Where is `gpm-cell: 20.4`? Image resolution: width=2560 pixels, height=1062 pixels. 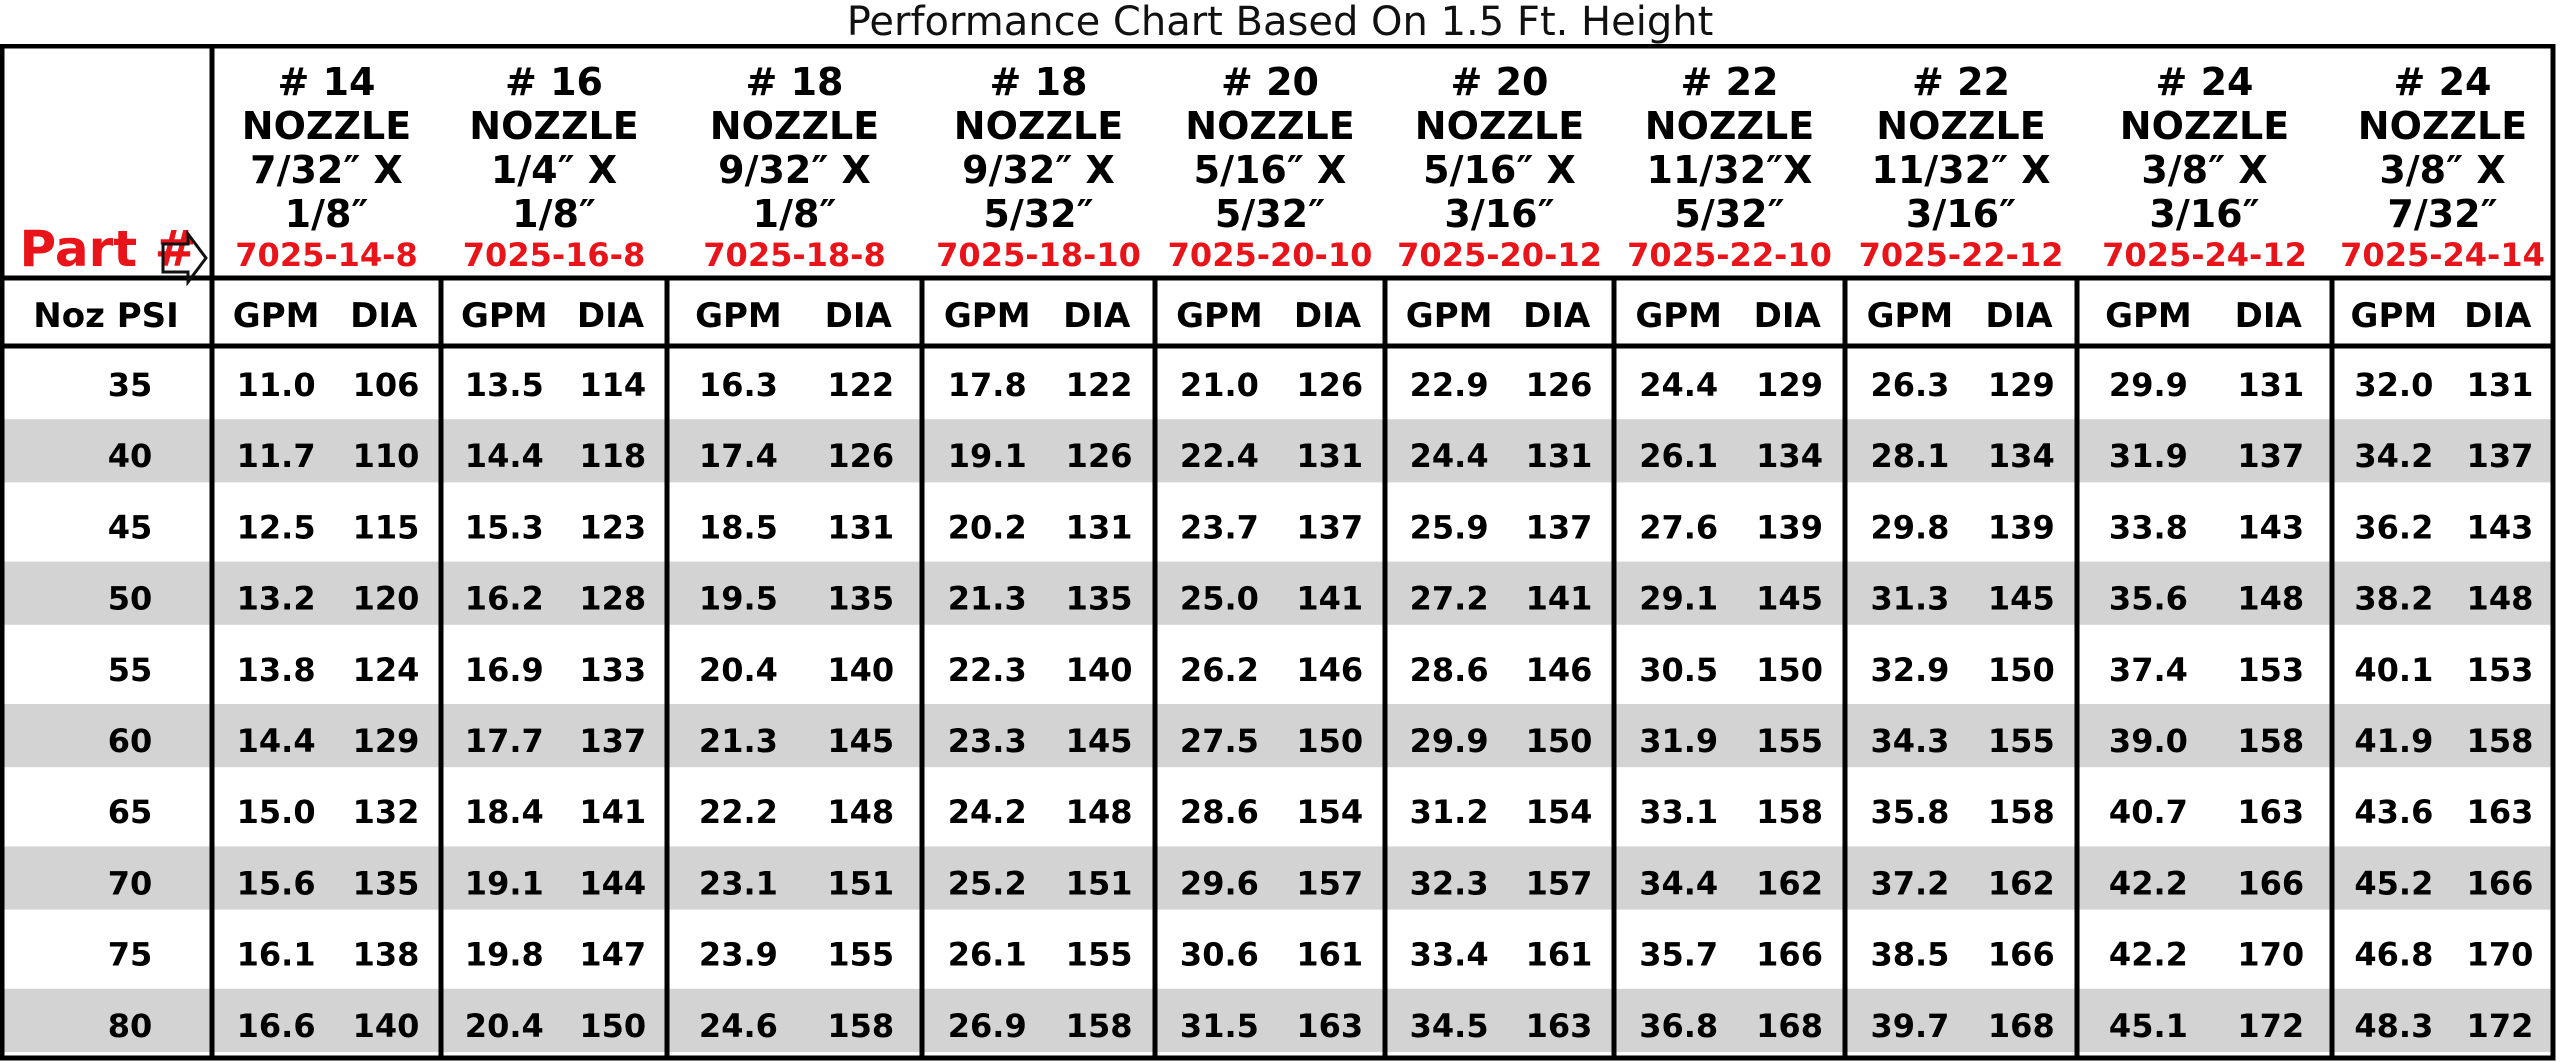
gpm-cell: 20.4 is located at coordinates (504, 1026).